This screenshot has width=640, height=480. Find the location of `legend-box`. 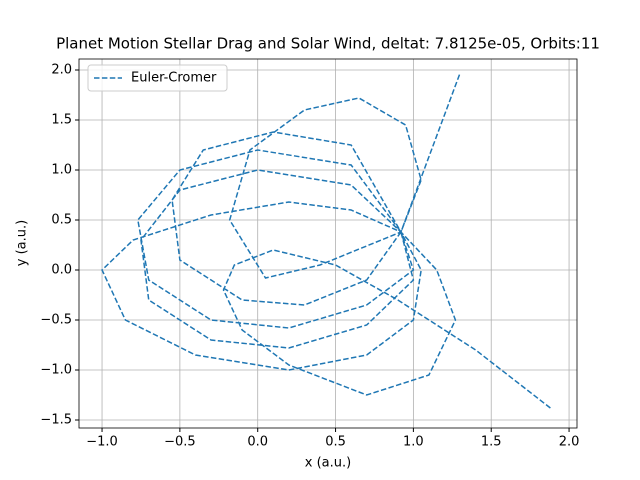

legend-box is located at coordinates (157, 78).